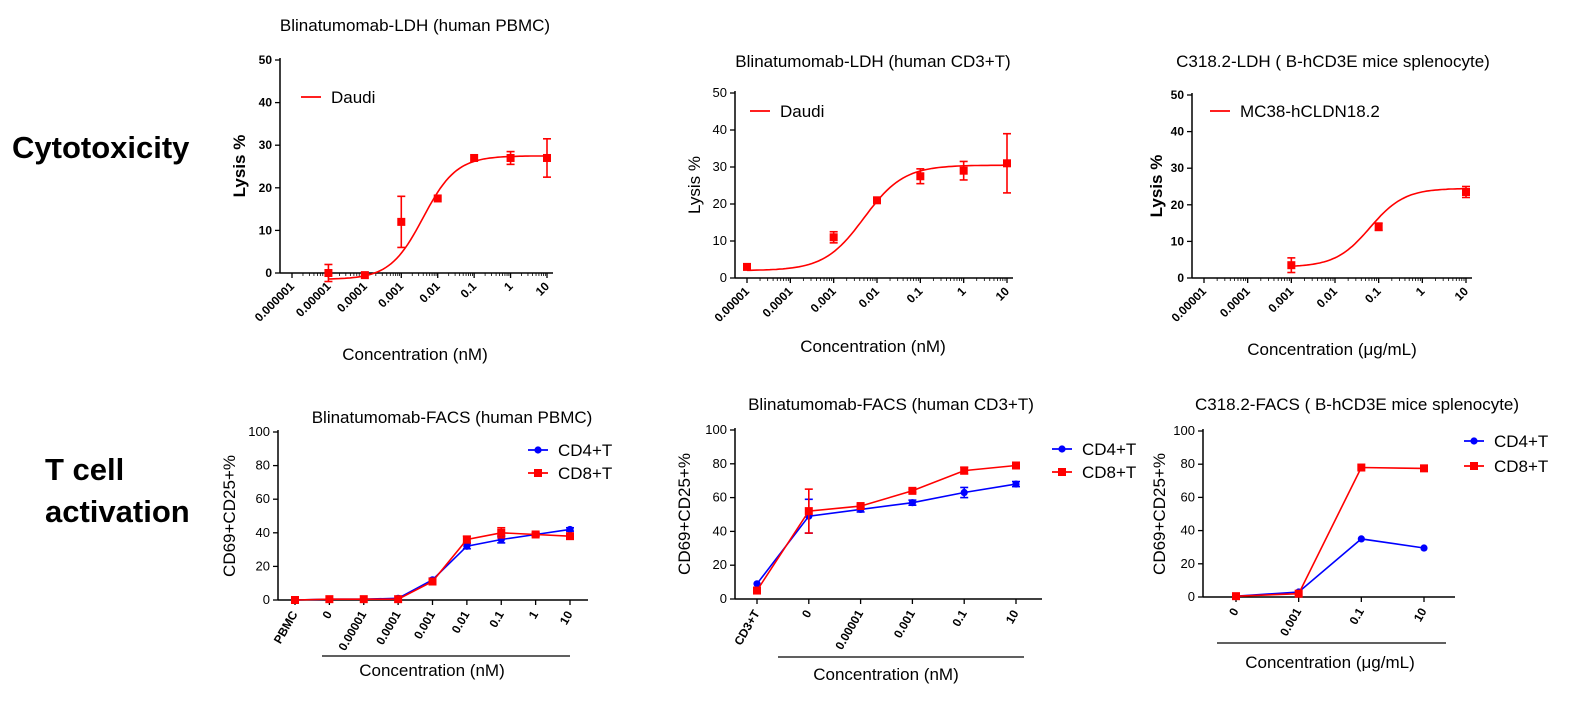  I want to click on chart-title: Blinatumomab-LDH (human PBMC), so click(415, 25).